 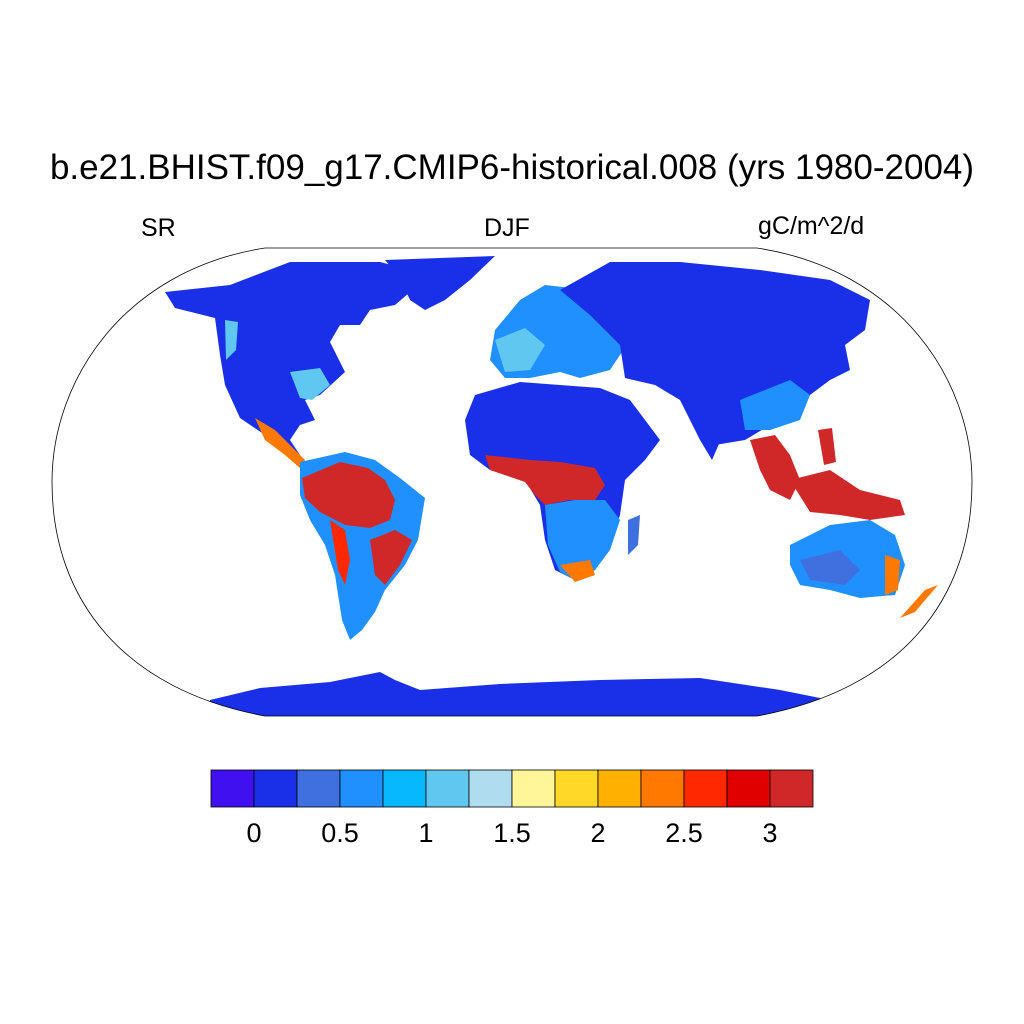 I want to click on colorbar-tick-label: 2, so click(x=598, y=833).